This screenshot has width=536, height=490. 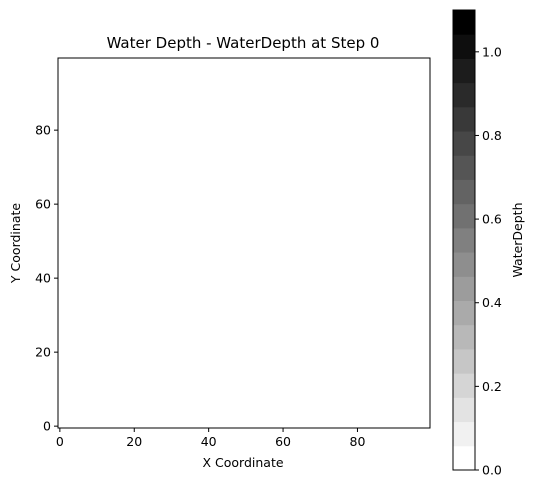 What do you see at coordinates (60, 441) in the screenshot?
I see `x-tick-label: 0` at bounding box center [60, 441].